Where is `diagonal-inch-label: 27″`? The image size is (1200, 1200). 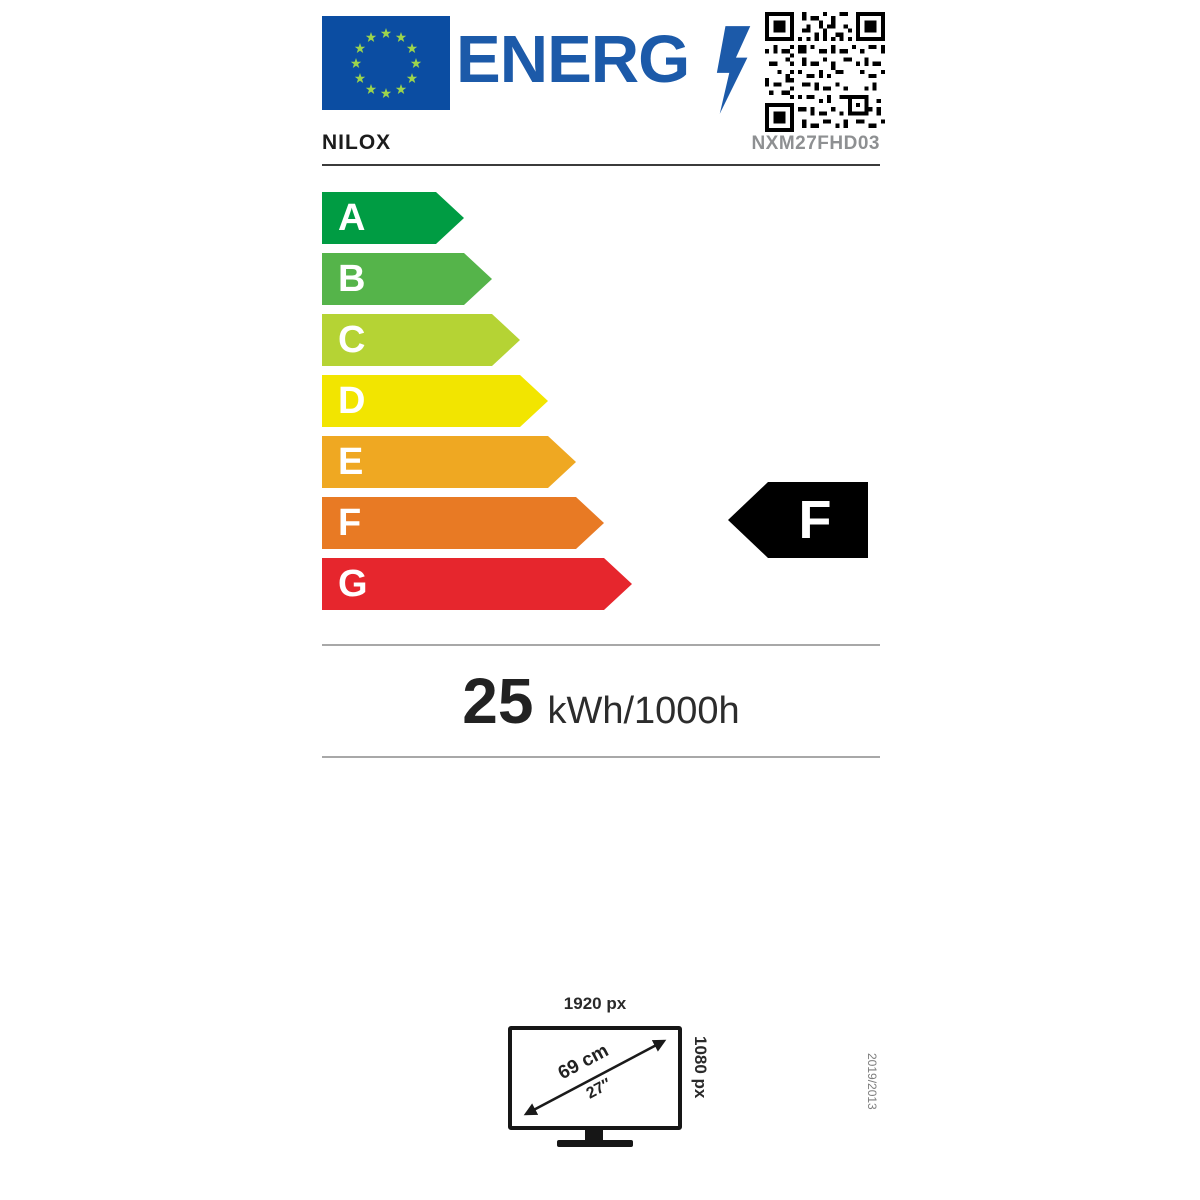 diagonal-inch-label: 27″ is located at coordinates (599, 1088).